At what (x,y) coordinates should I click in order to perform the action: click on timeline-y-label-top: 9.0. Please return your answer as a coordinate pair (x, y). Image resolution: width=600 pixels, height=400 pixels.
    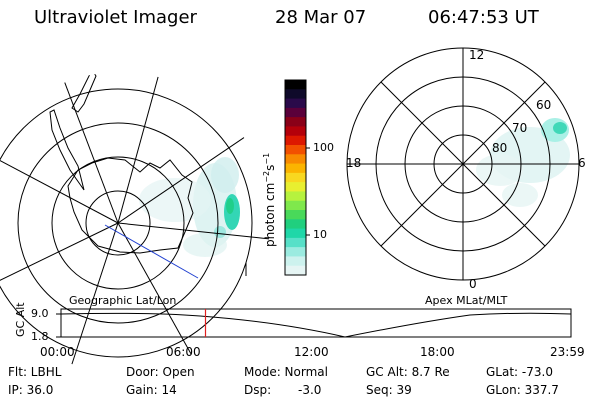
    Looking at the image, I should click on (40, 313).